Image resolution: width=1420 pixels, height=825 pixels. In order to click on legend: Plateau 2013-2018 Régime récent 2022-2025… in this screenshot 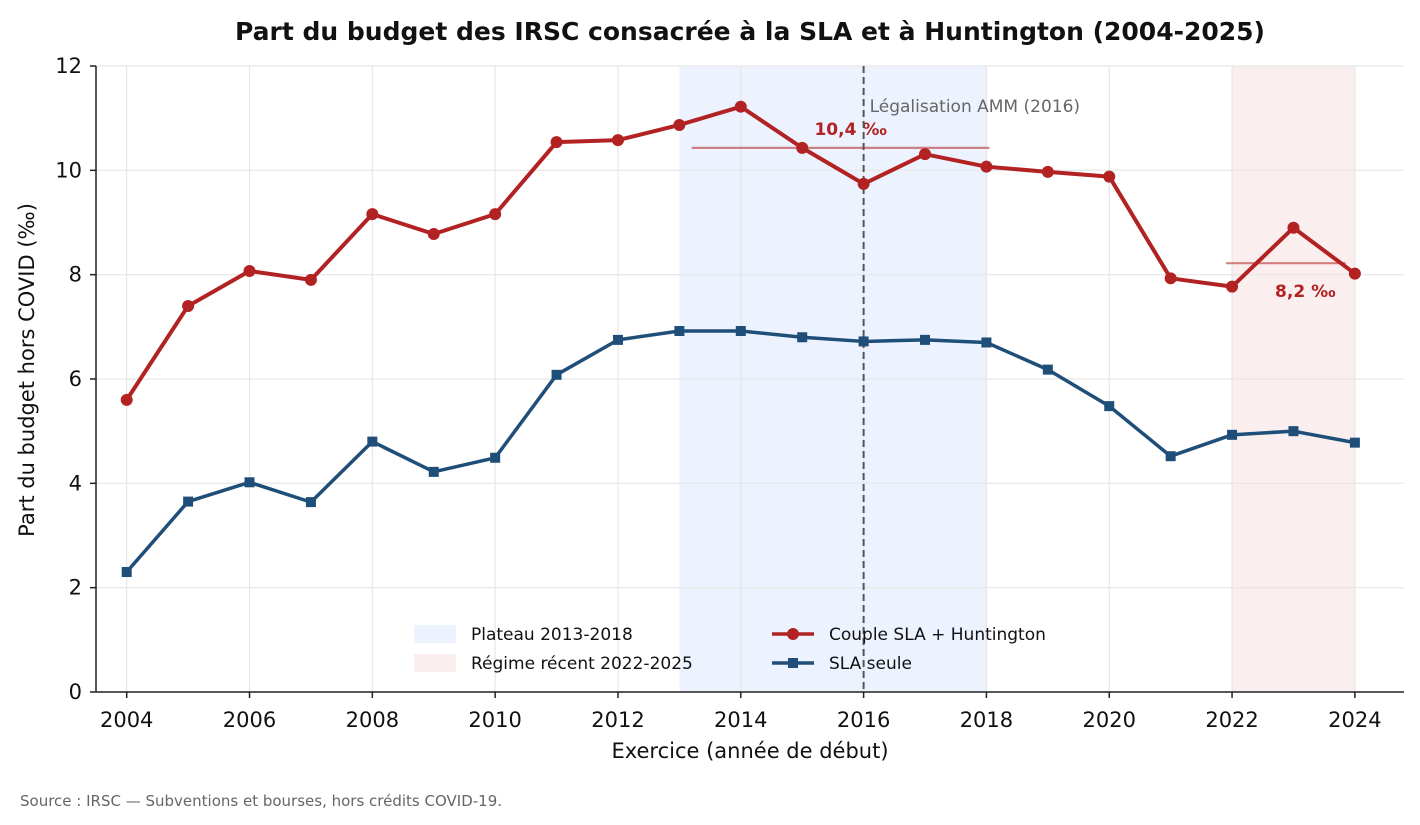, I will do `click(730, 649)`.